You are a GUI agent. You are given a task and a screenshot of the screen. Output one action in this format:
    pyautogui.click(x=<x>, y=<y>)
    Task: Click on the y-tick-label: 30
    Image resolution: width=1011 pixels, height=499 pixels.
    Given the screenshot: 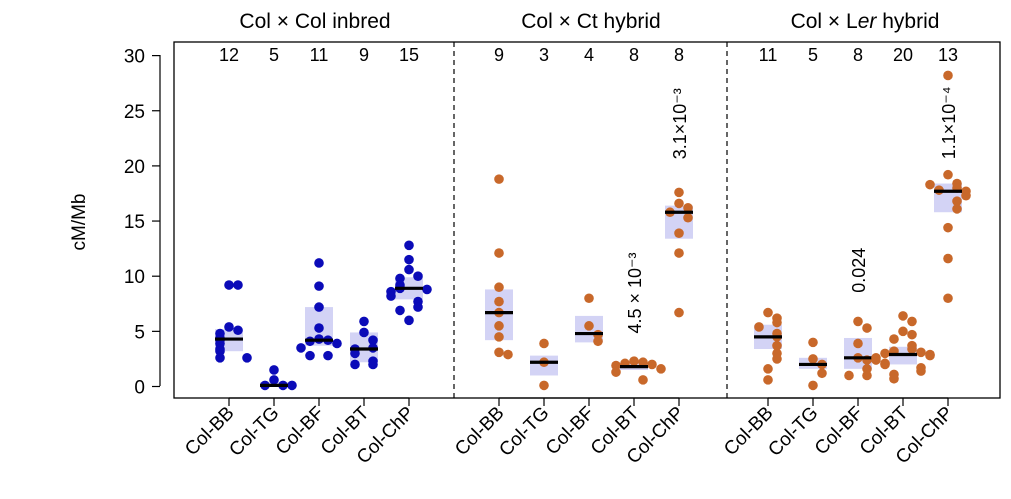 What is the action you would take?
    pyautogui.click(x=134, y=57)
    